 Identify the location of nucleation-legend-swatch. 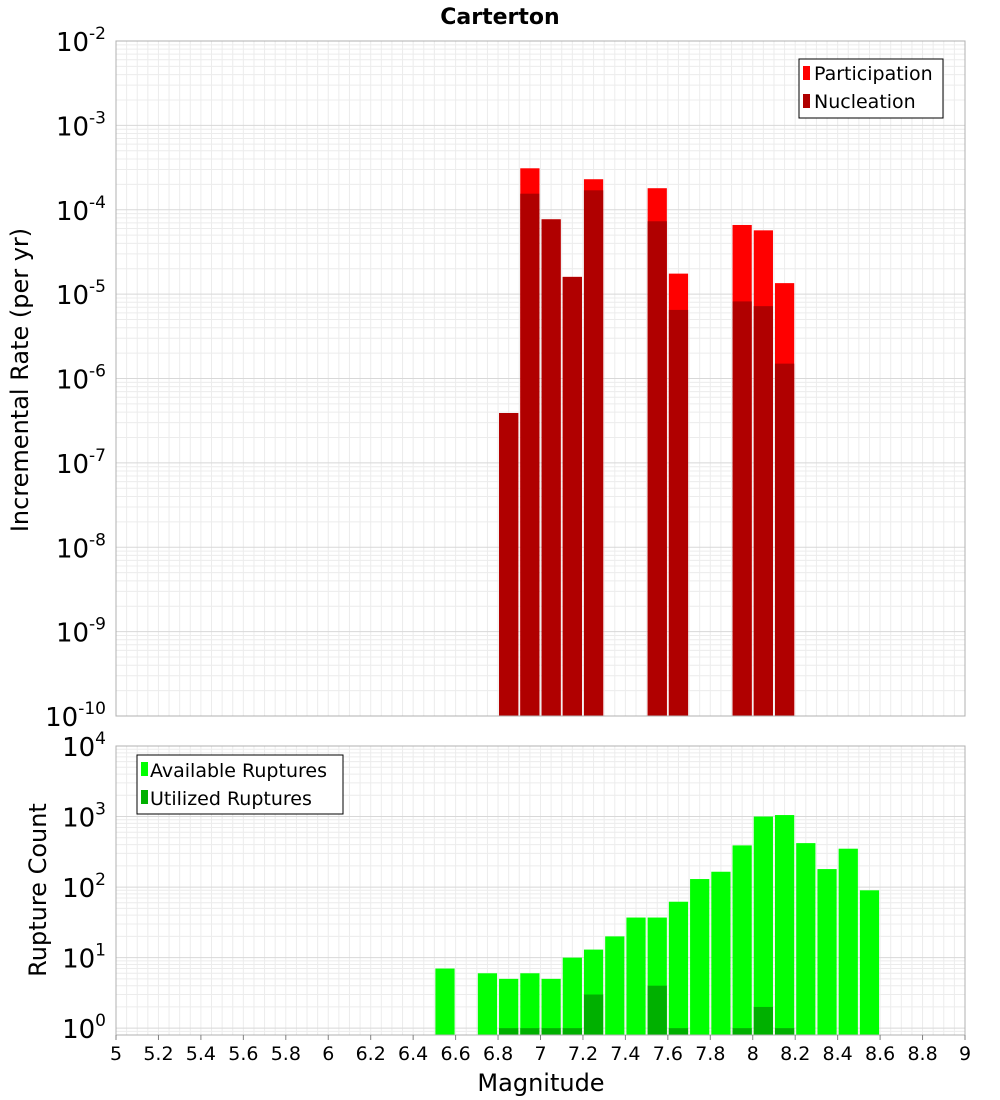
(806, 101).